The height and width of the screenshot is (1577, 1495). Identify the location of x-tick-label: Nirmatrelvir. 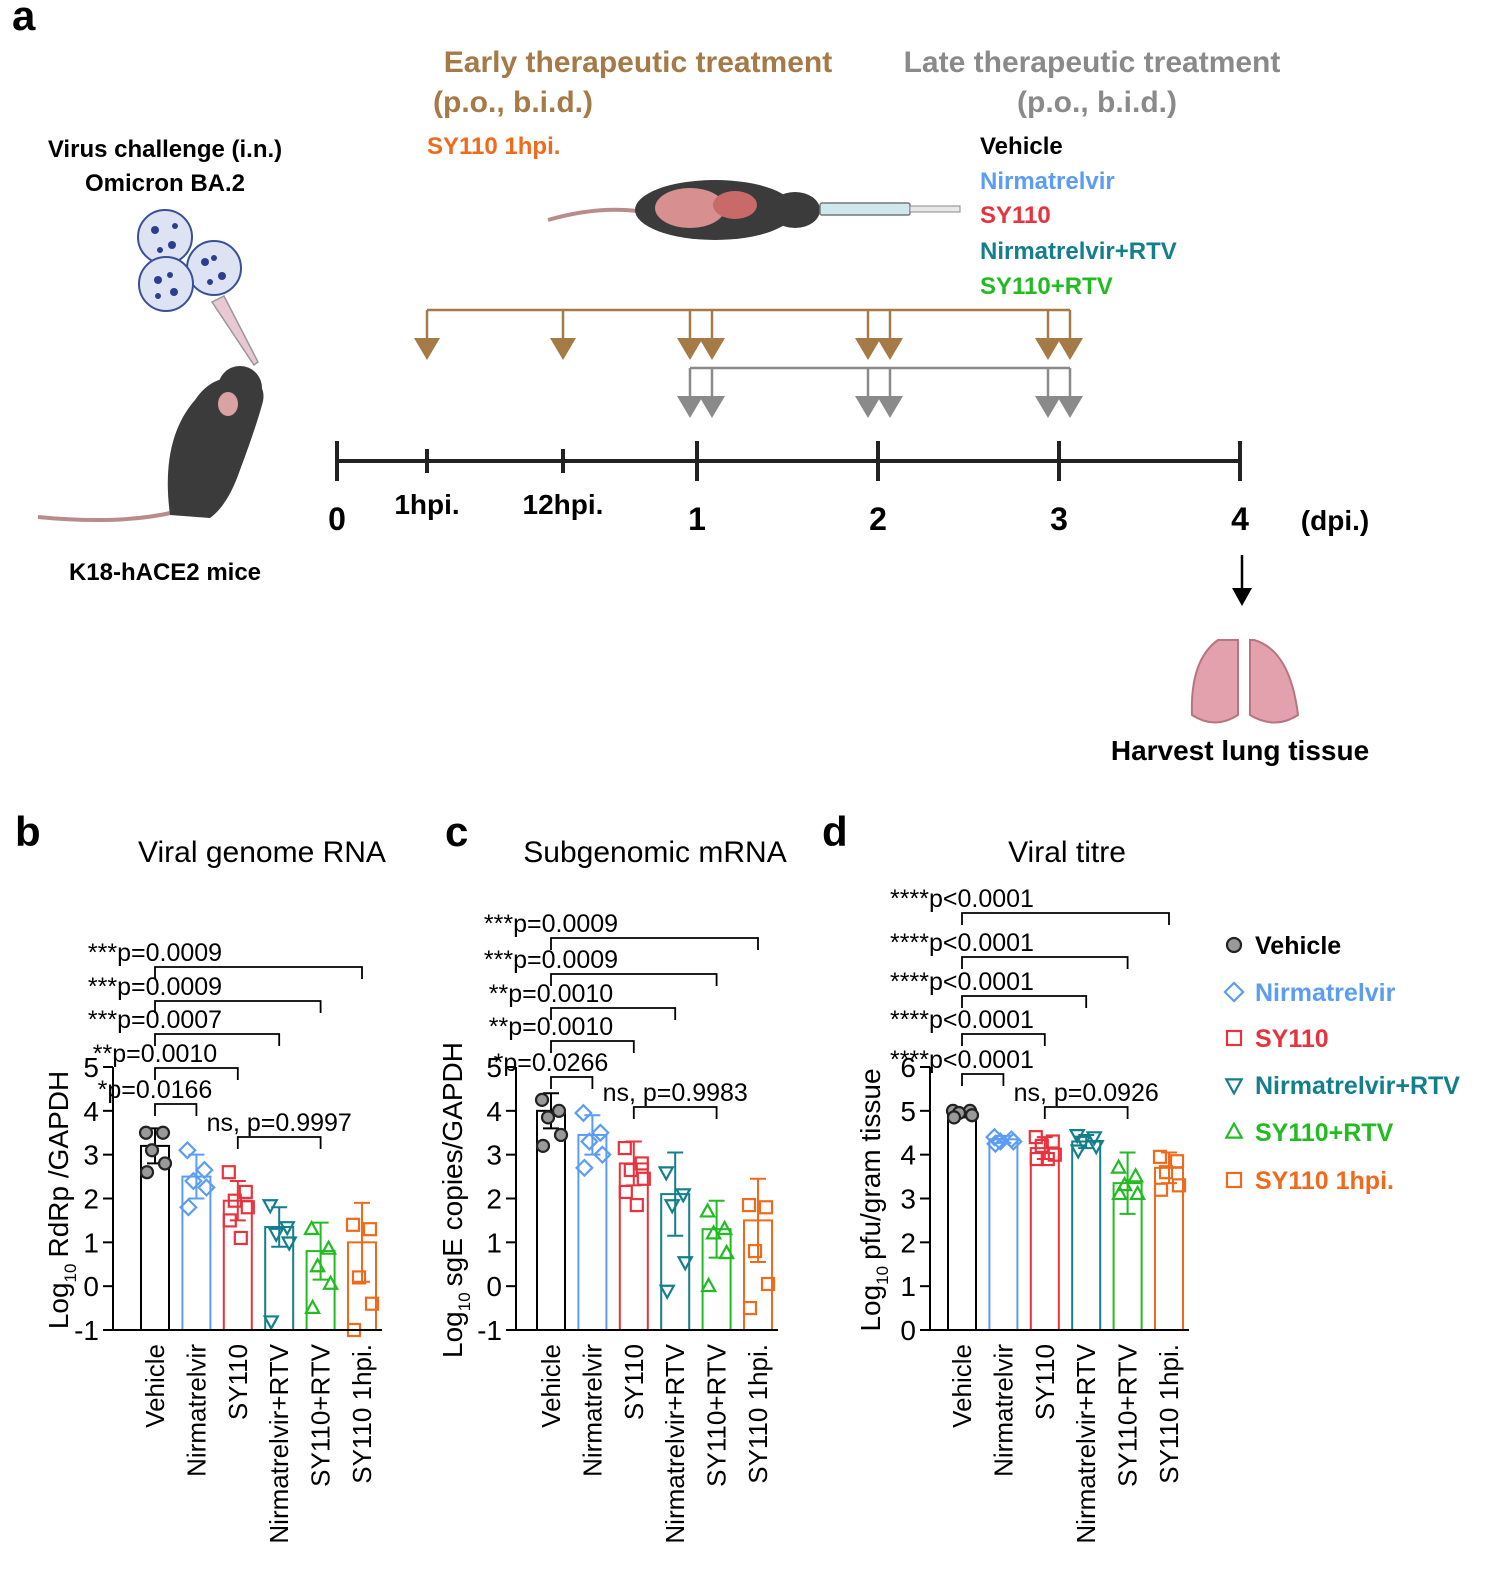
(592, 1410).